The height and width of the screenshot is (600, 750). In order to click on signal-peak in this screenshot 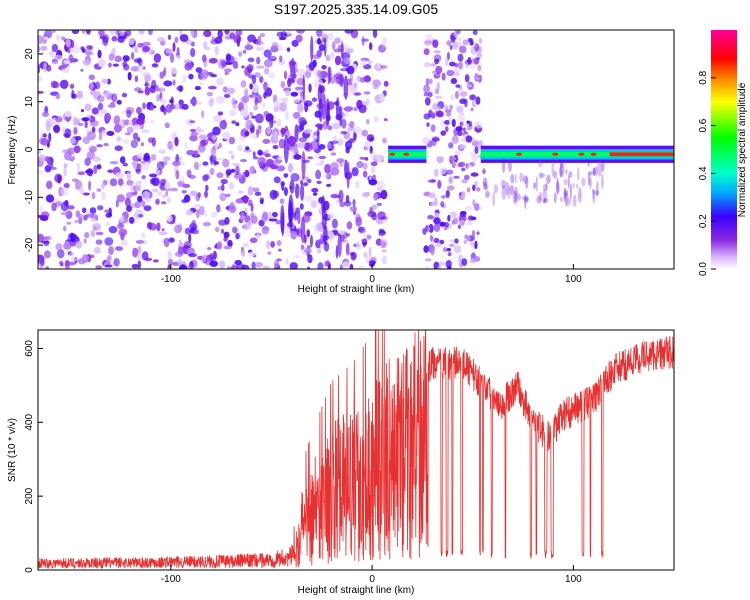, I will do `click(555, 154)`.